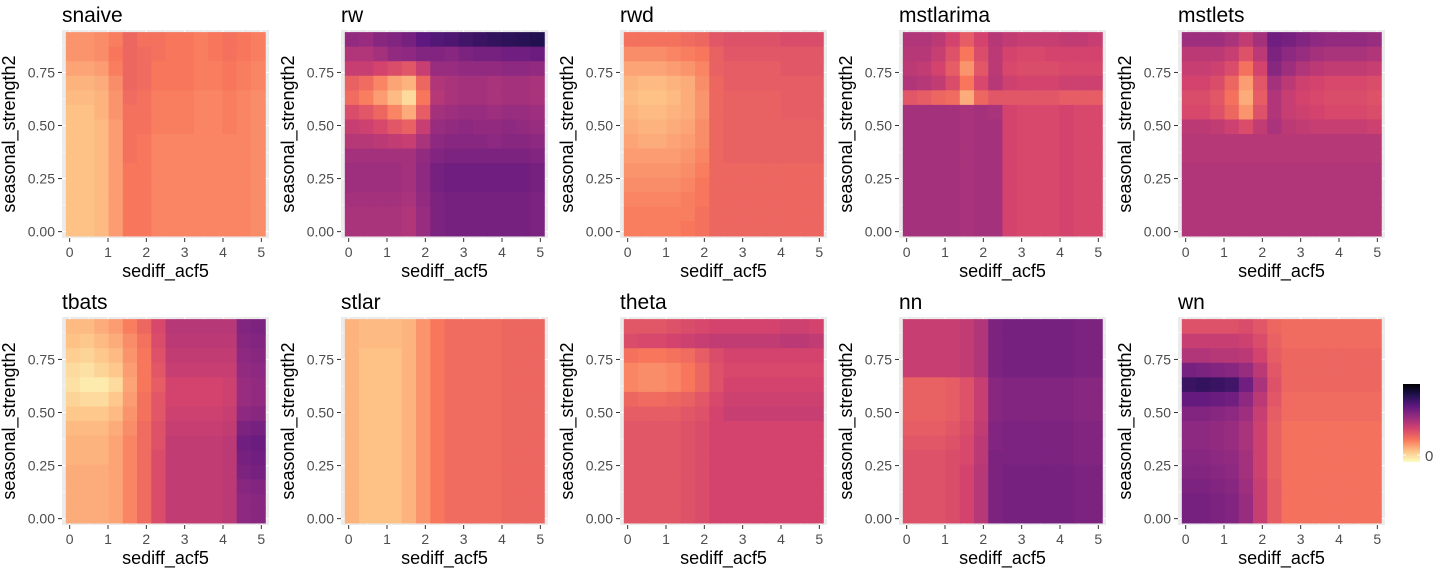 The image size is (1440, 581). I want to click on x-tick-label: 1, so click(666, 252).